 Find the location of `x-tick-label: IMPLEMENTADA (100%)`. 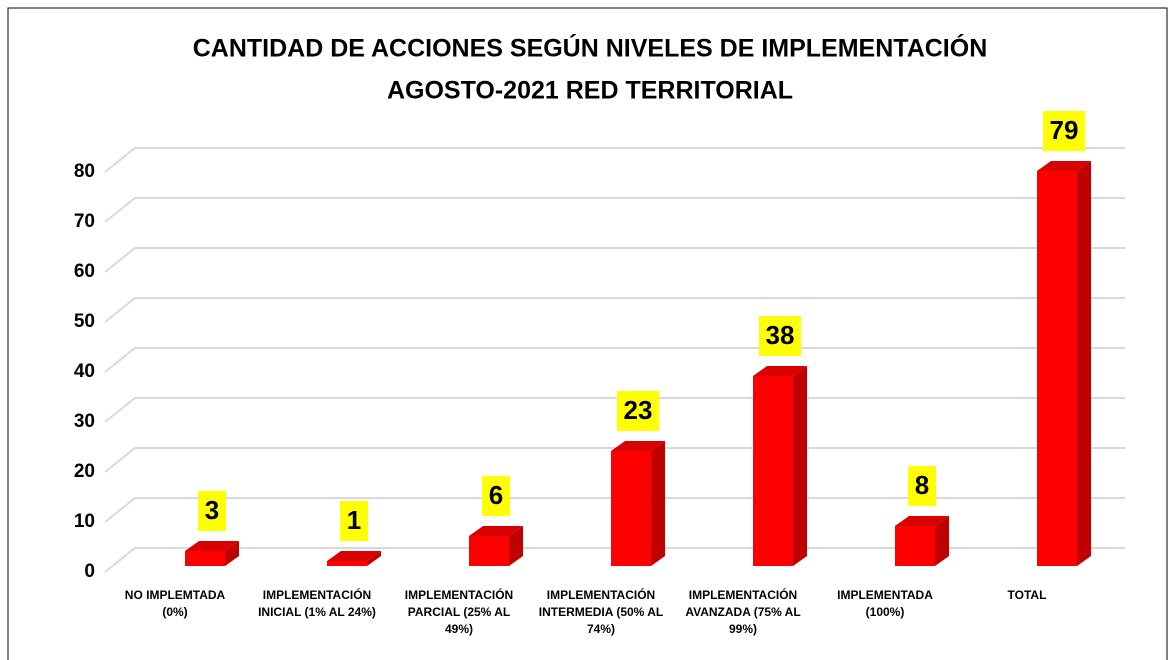

x-tick-label: IMPLEMENTADA (100%) is located at coordinates (885, 603).